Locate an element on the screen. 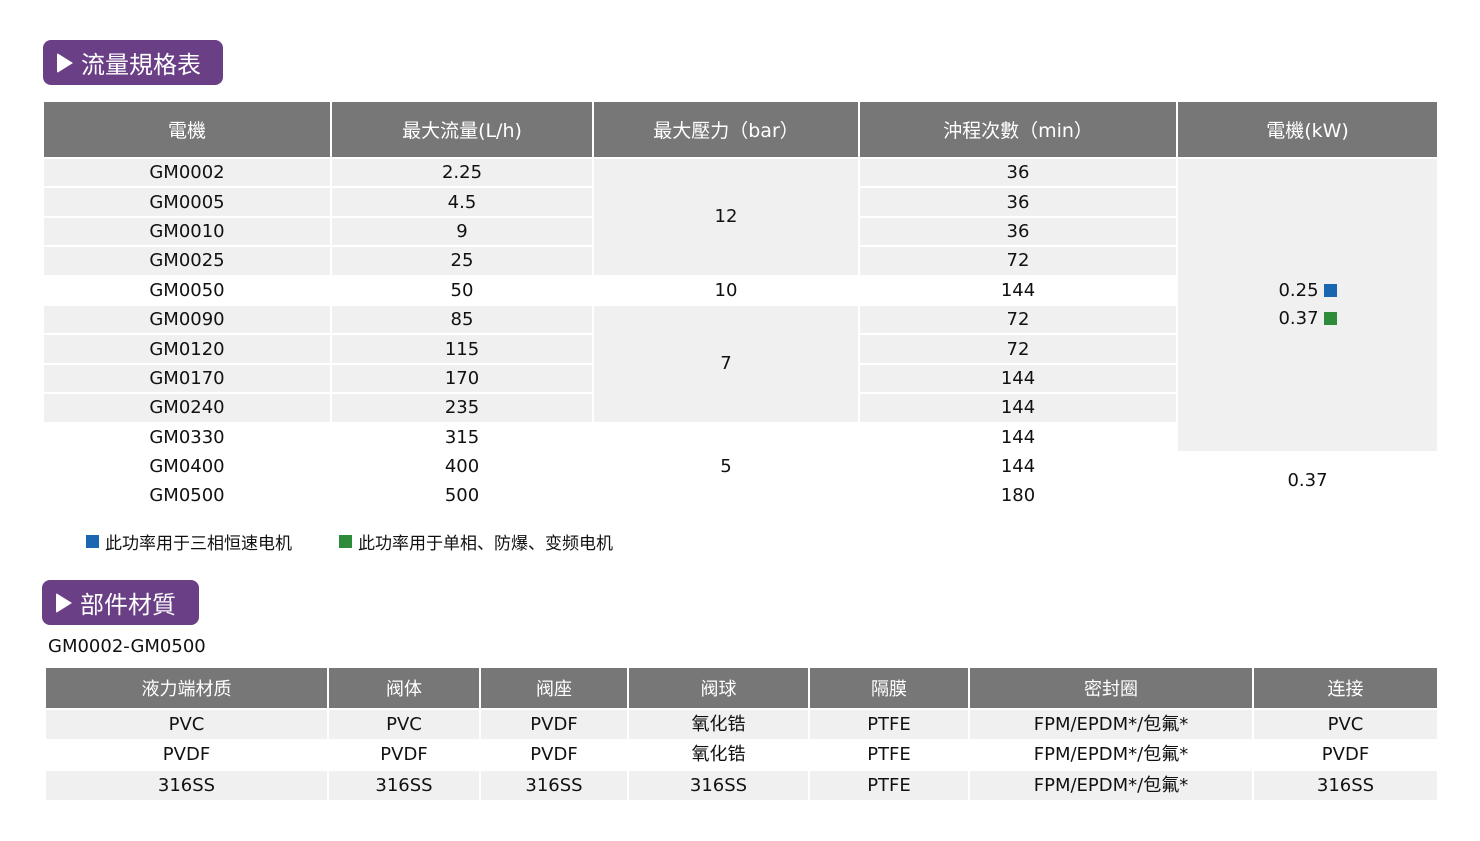 This screenshot has width=1480, height=841. model-range: GM0002-GM0500 is located at coordinates (127, 646).